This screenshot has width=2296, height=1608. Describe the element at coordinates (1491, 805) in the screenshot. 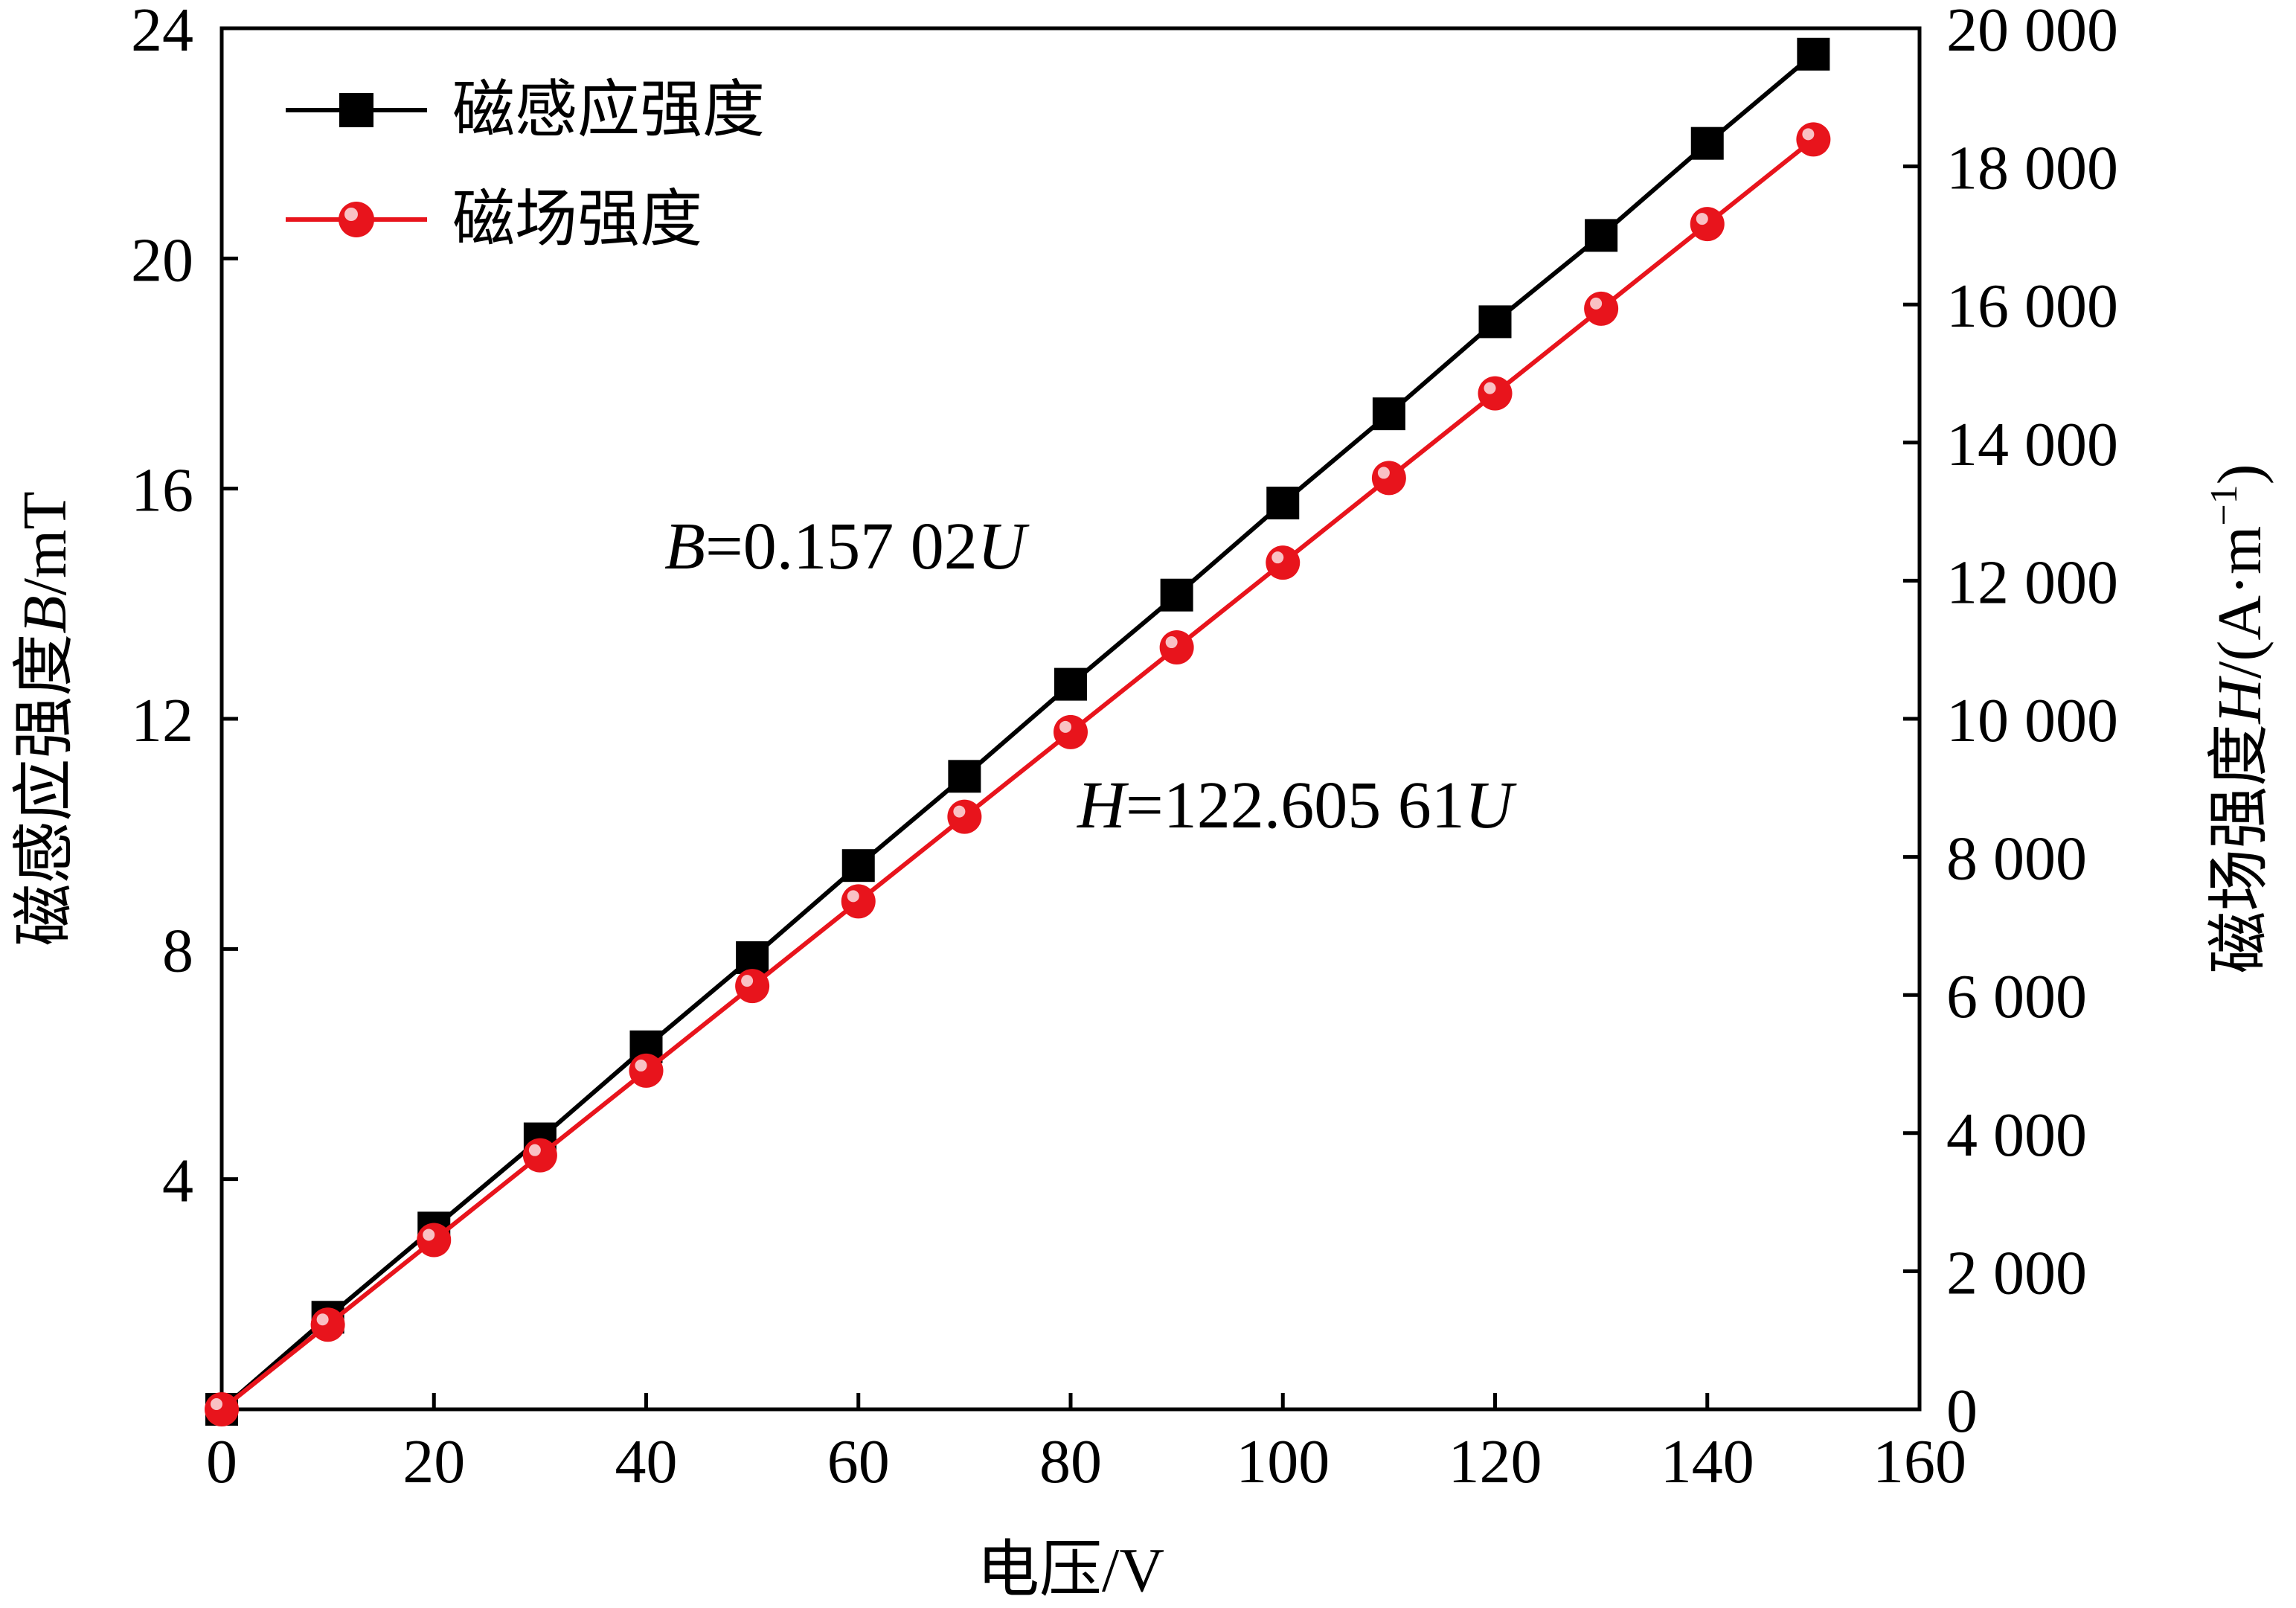

I see `annotation-h-var2: U` at that location.